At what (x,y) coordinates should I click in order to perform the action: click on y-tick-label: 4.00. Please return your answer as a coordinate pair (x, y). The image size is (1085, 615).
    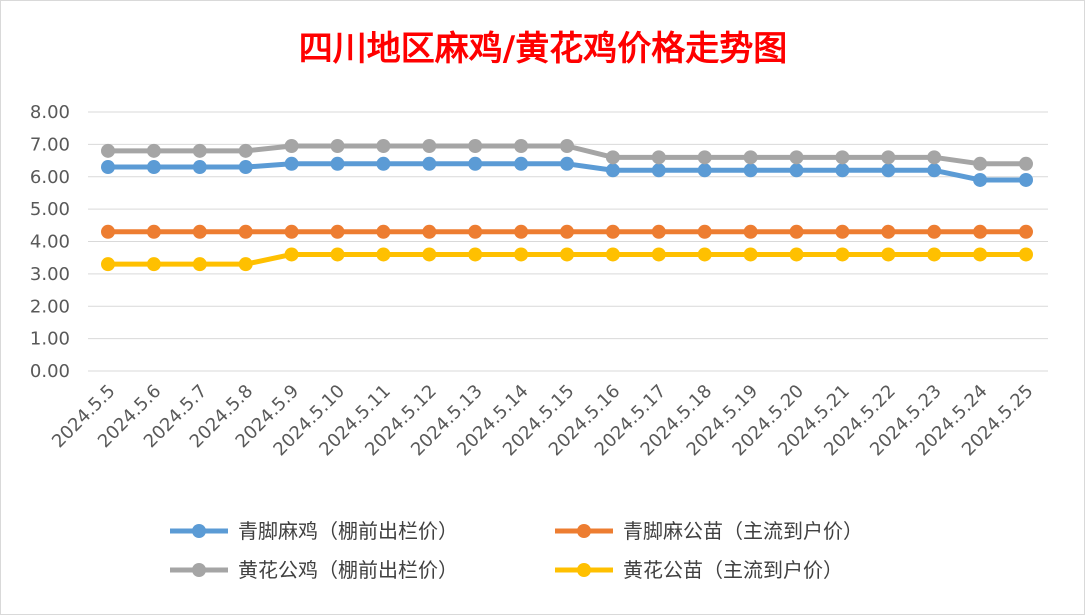
    Looking at the image, I should click on (50, 242).